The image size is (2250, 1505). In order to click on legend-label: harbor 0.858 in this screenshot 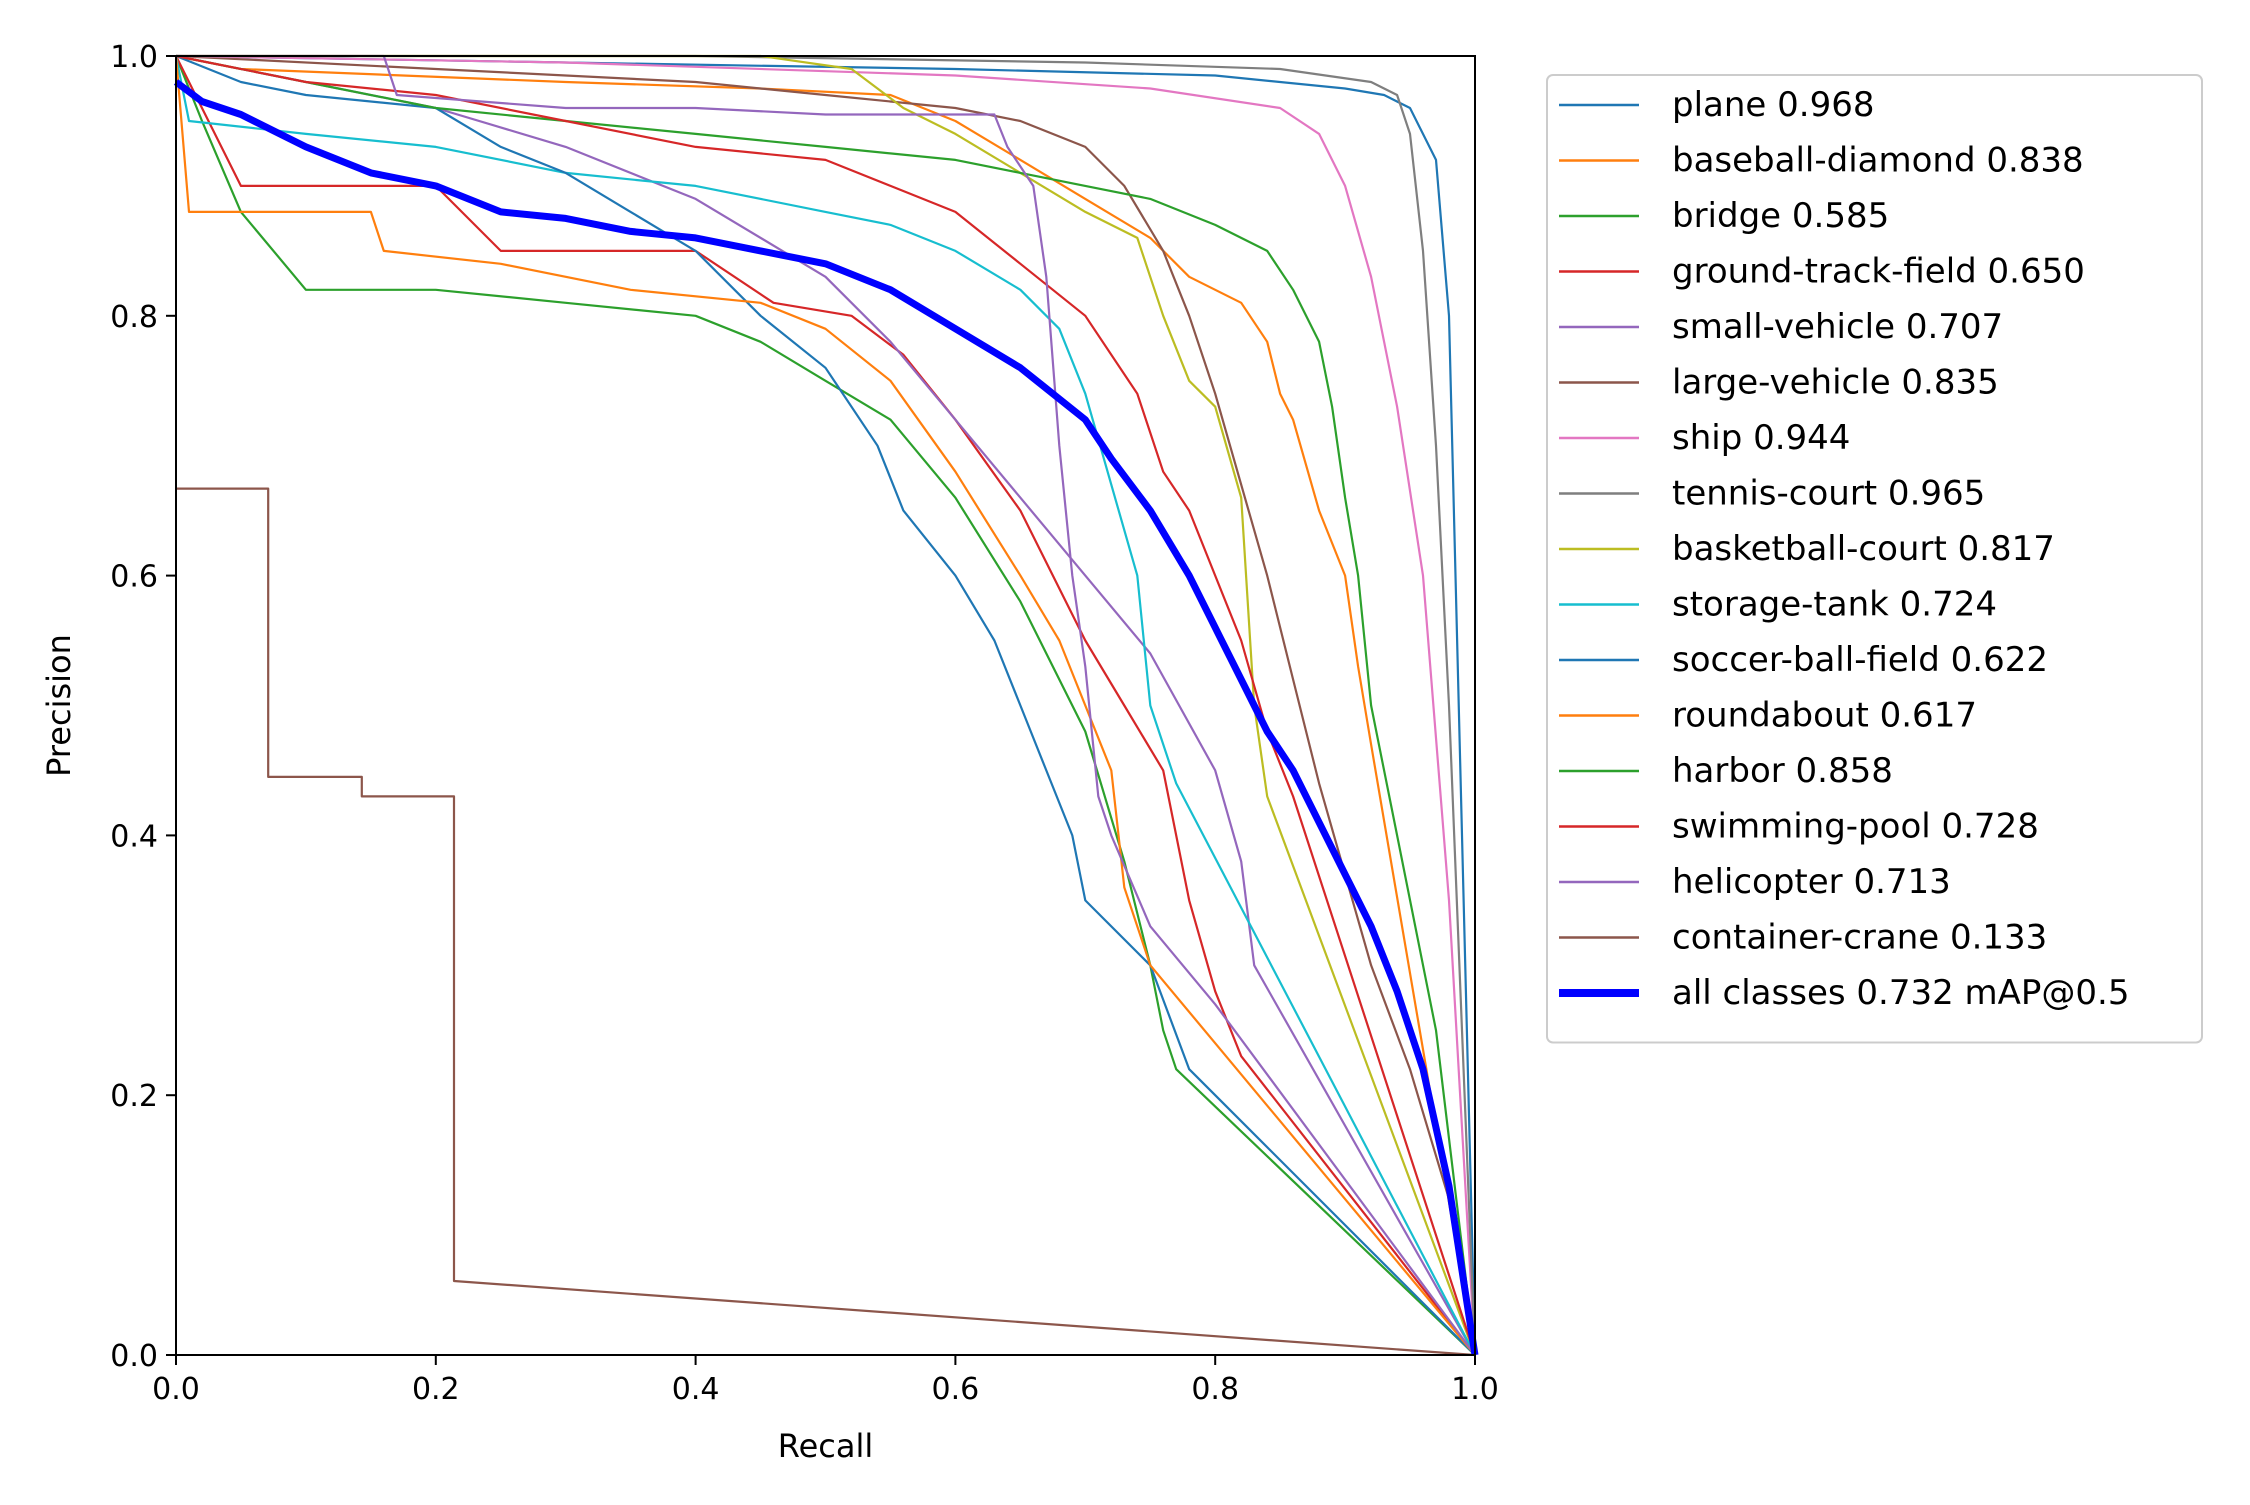, I will do `click(1782, 771)`.